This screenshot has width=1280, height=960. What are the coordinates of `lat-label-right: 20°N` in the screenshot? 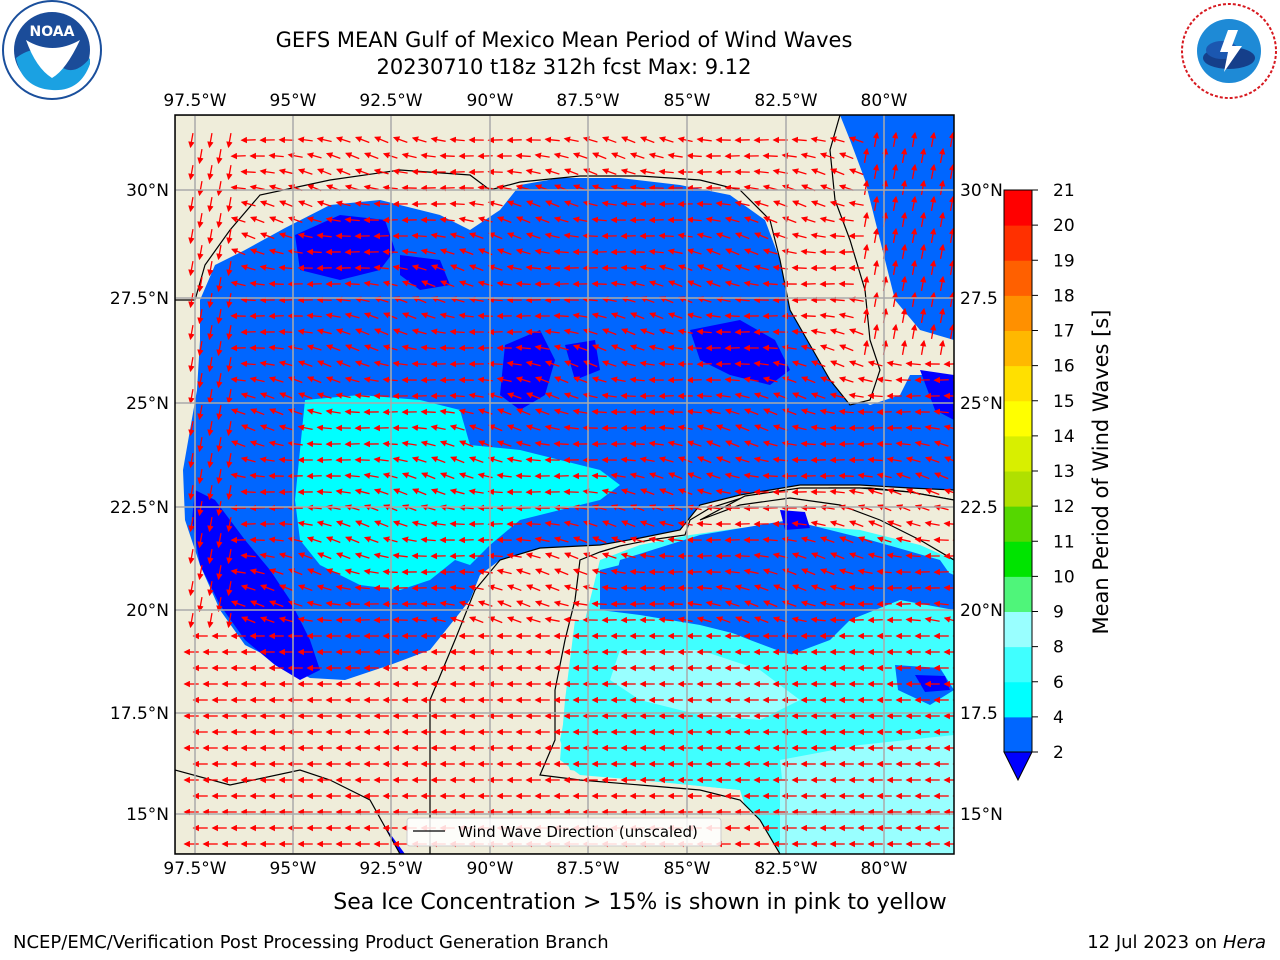 It's located at (981, 611).